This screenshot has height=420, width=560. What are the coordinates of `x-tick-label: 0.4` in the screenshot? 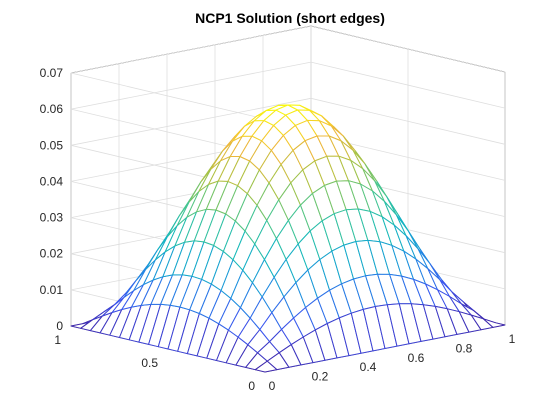 It's located at (368, 367).